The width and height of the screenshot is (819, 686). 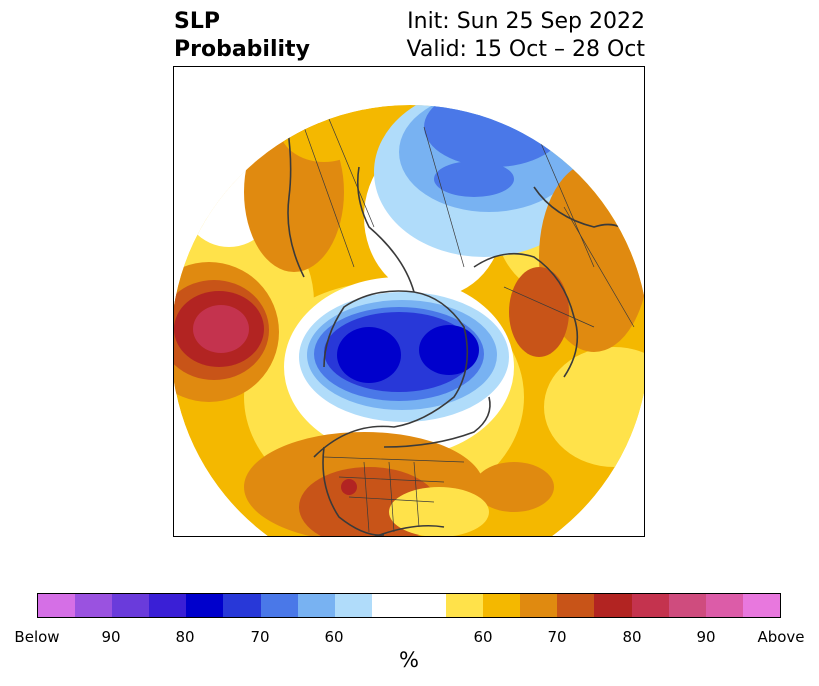 What do you see at coordinates (594, 407) in the screenshot?
I see `faint-above-zone-east` at bounding box center [594, 407].